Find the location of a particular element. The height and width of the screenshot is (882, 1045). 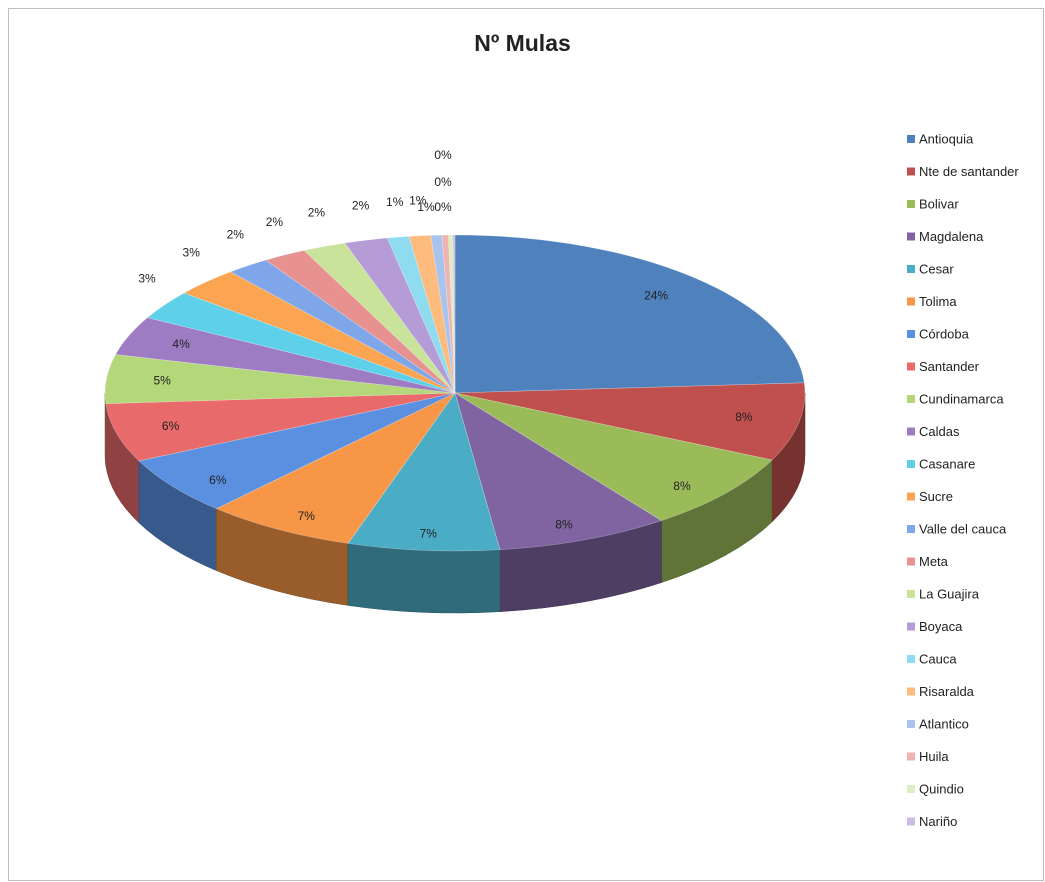

legend-entry: Cauca is located at coordinates (938, 659).